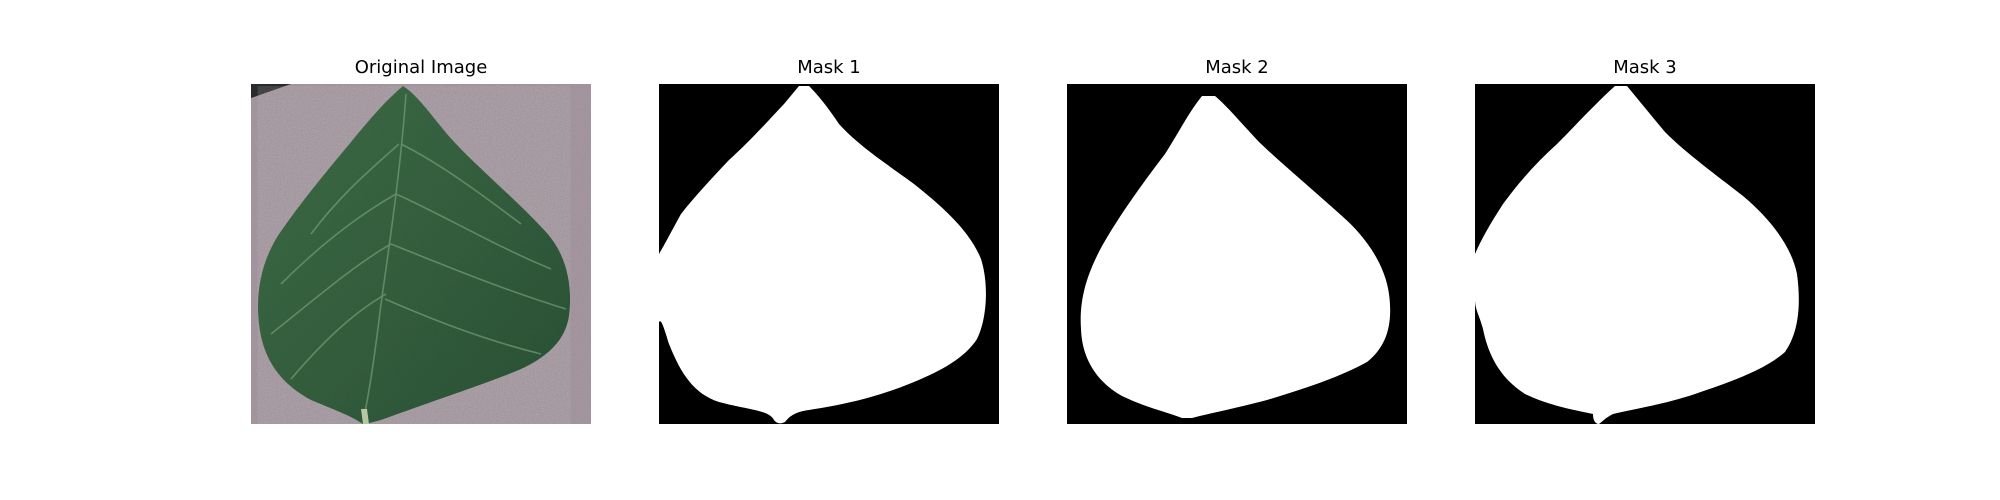  What do you see at coordinates (421, 67) in the screenshot?
I see `panel-title: Original Image` at bounding box center [421, 67].